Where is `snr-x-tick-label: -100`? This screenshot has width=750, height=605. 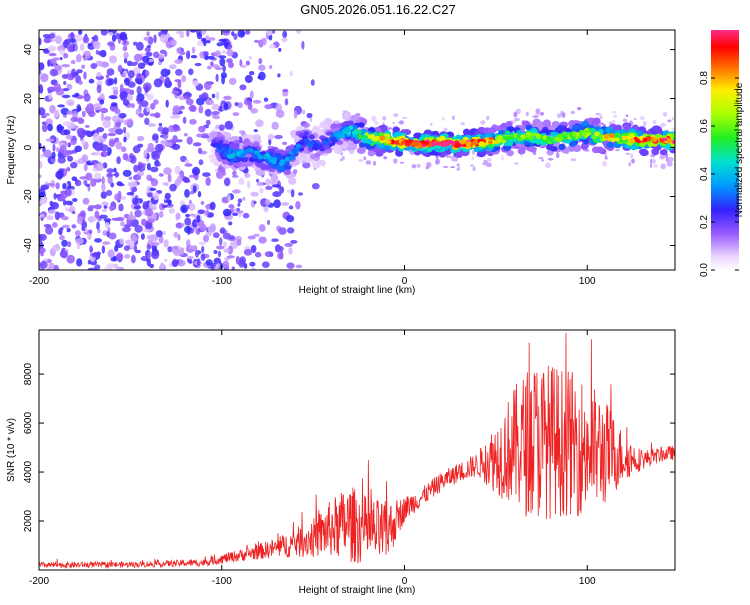 snr-x-tick-label: -100 is located at coordinates (222, 581).